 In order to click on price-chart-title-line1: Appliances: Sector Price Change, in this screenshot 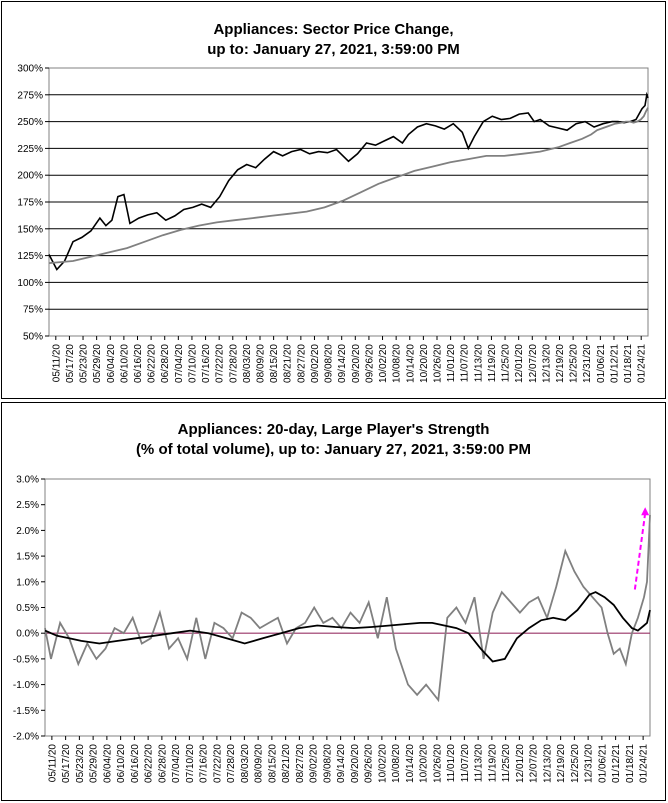, I will do `click(333, 29)`.